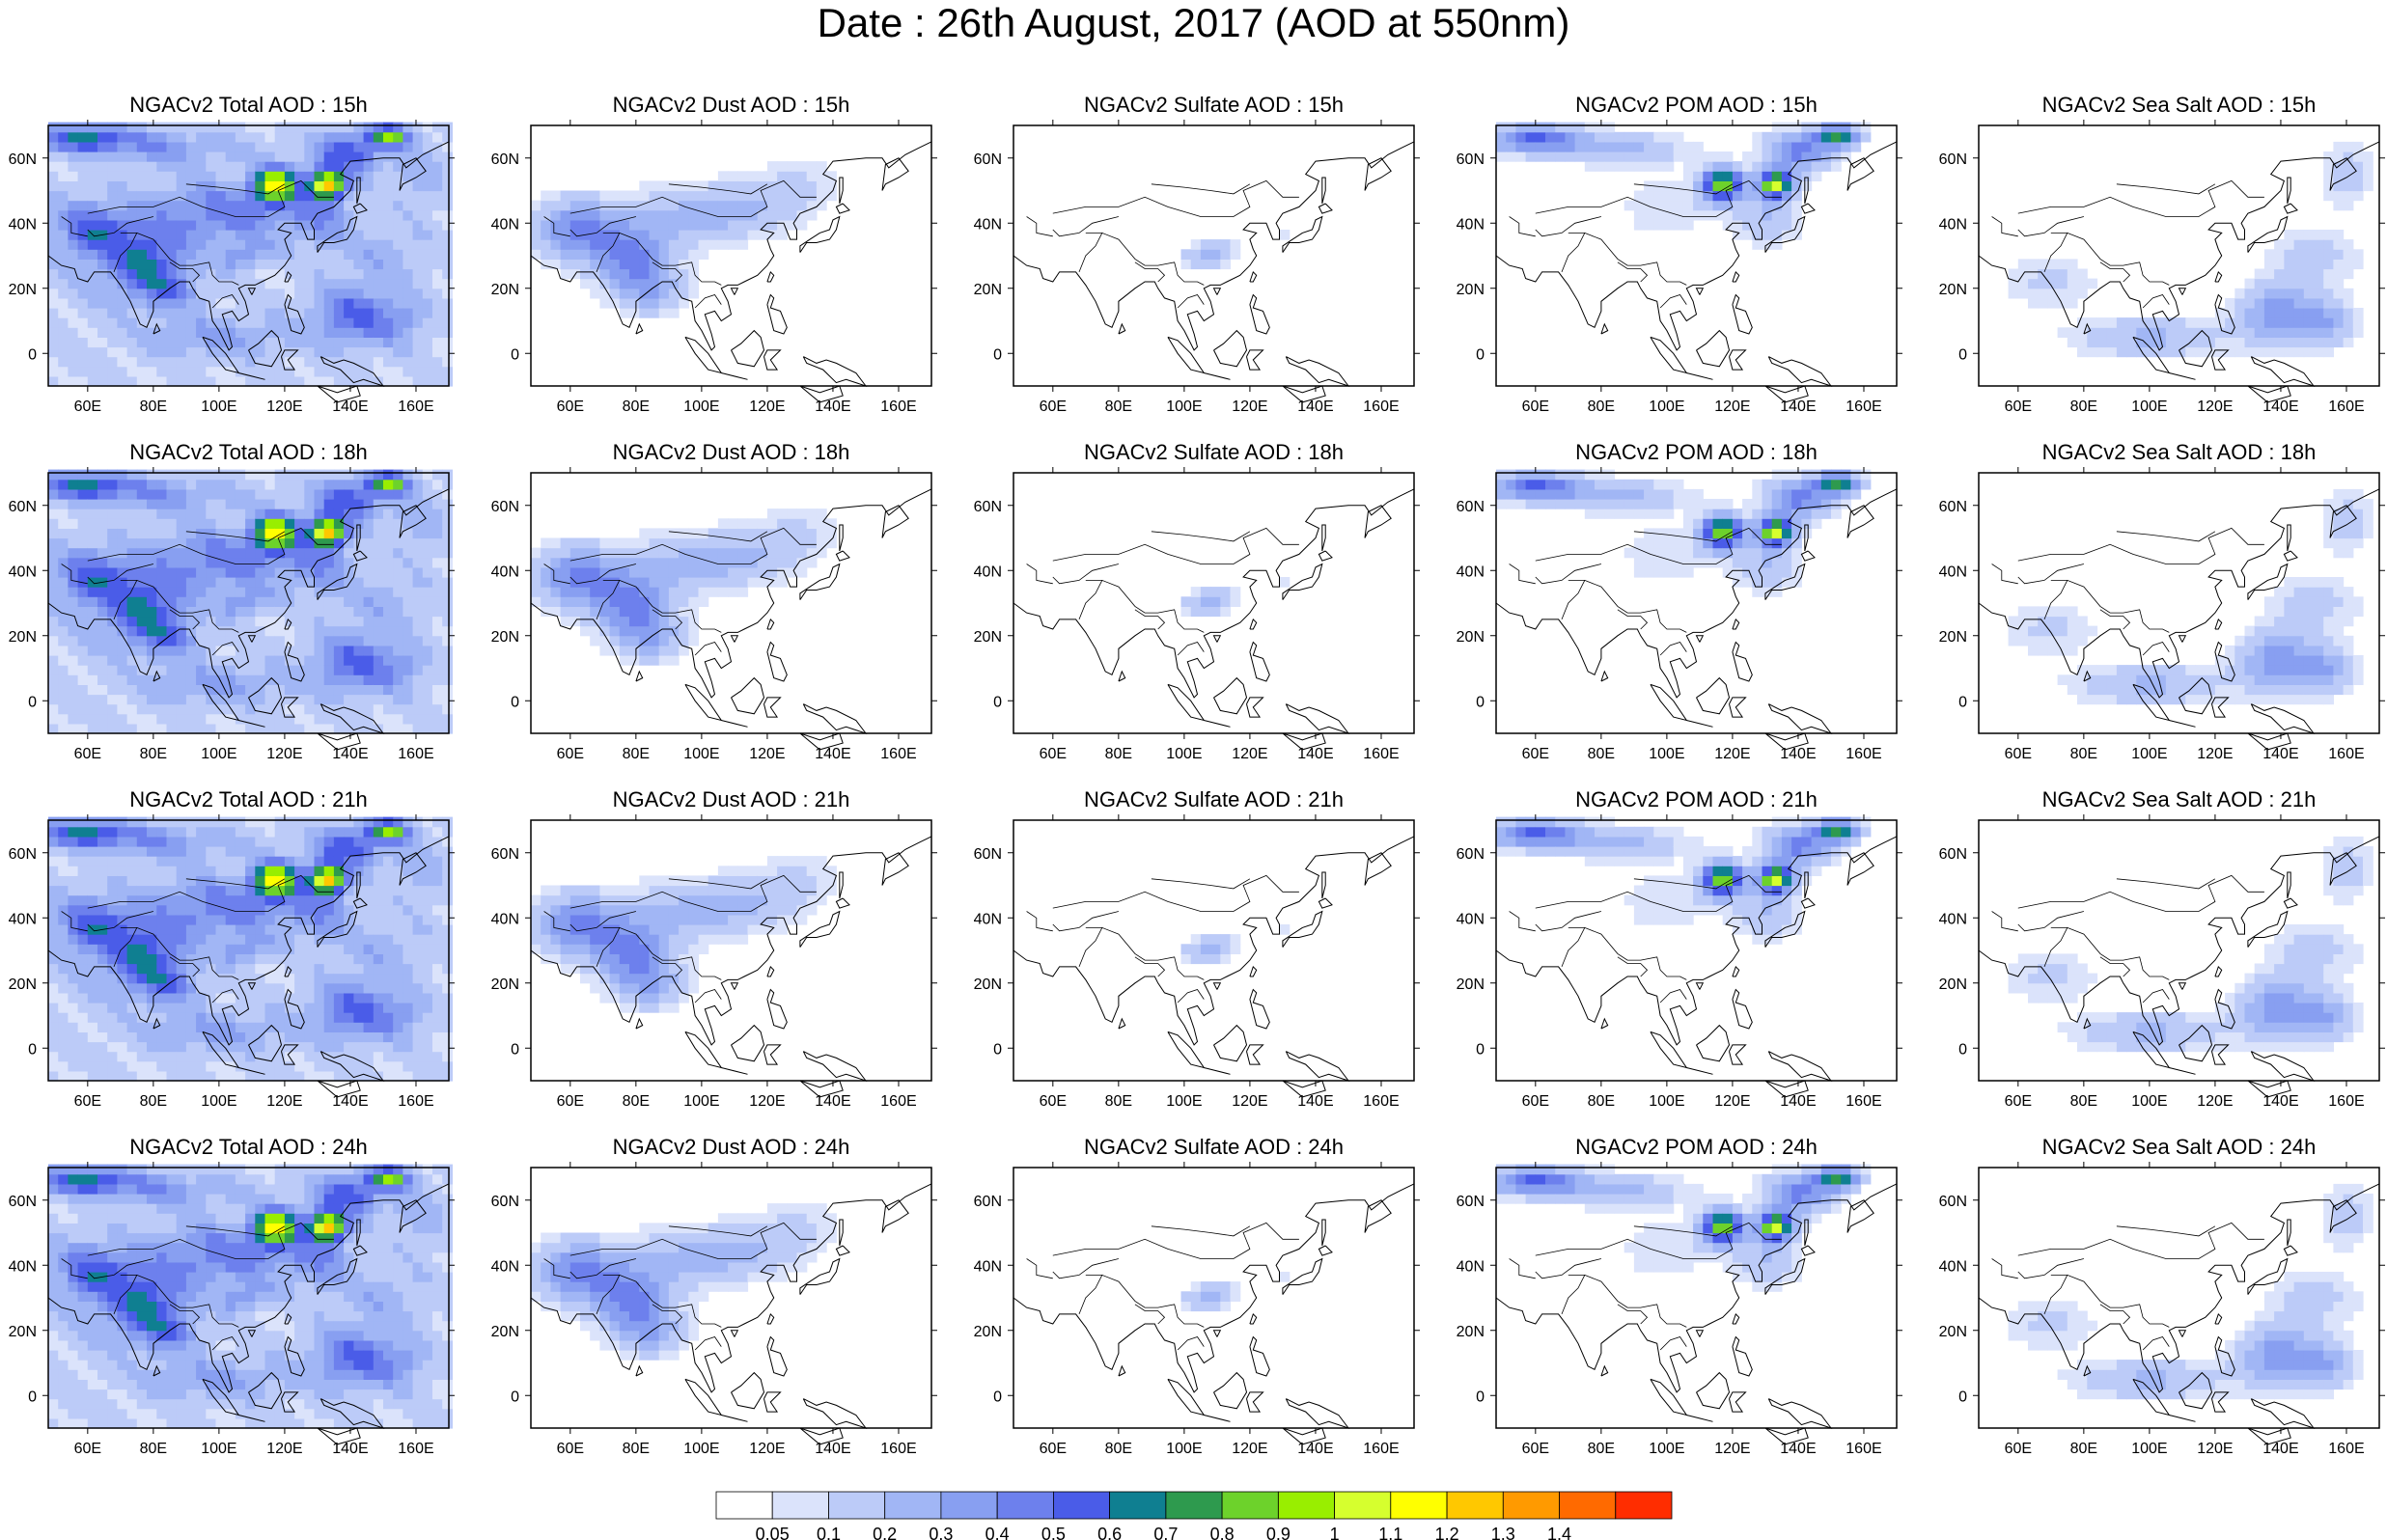  What do you see at coordinates (988, 572) in the screenshot?
I see `lat-tick-label: 40N` at bounding box center [988, 572].